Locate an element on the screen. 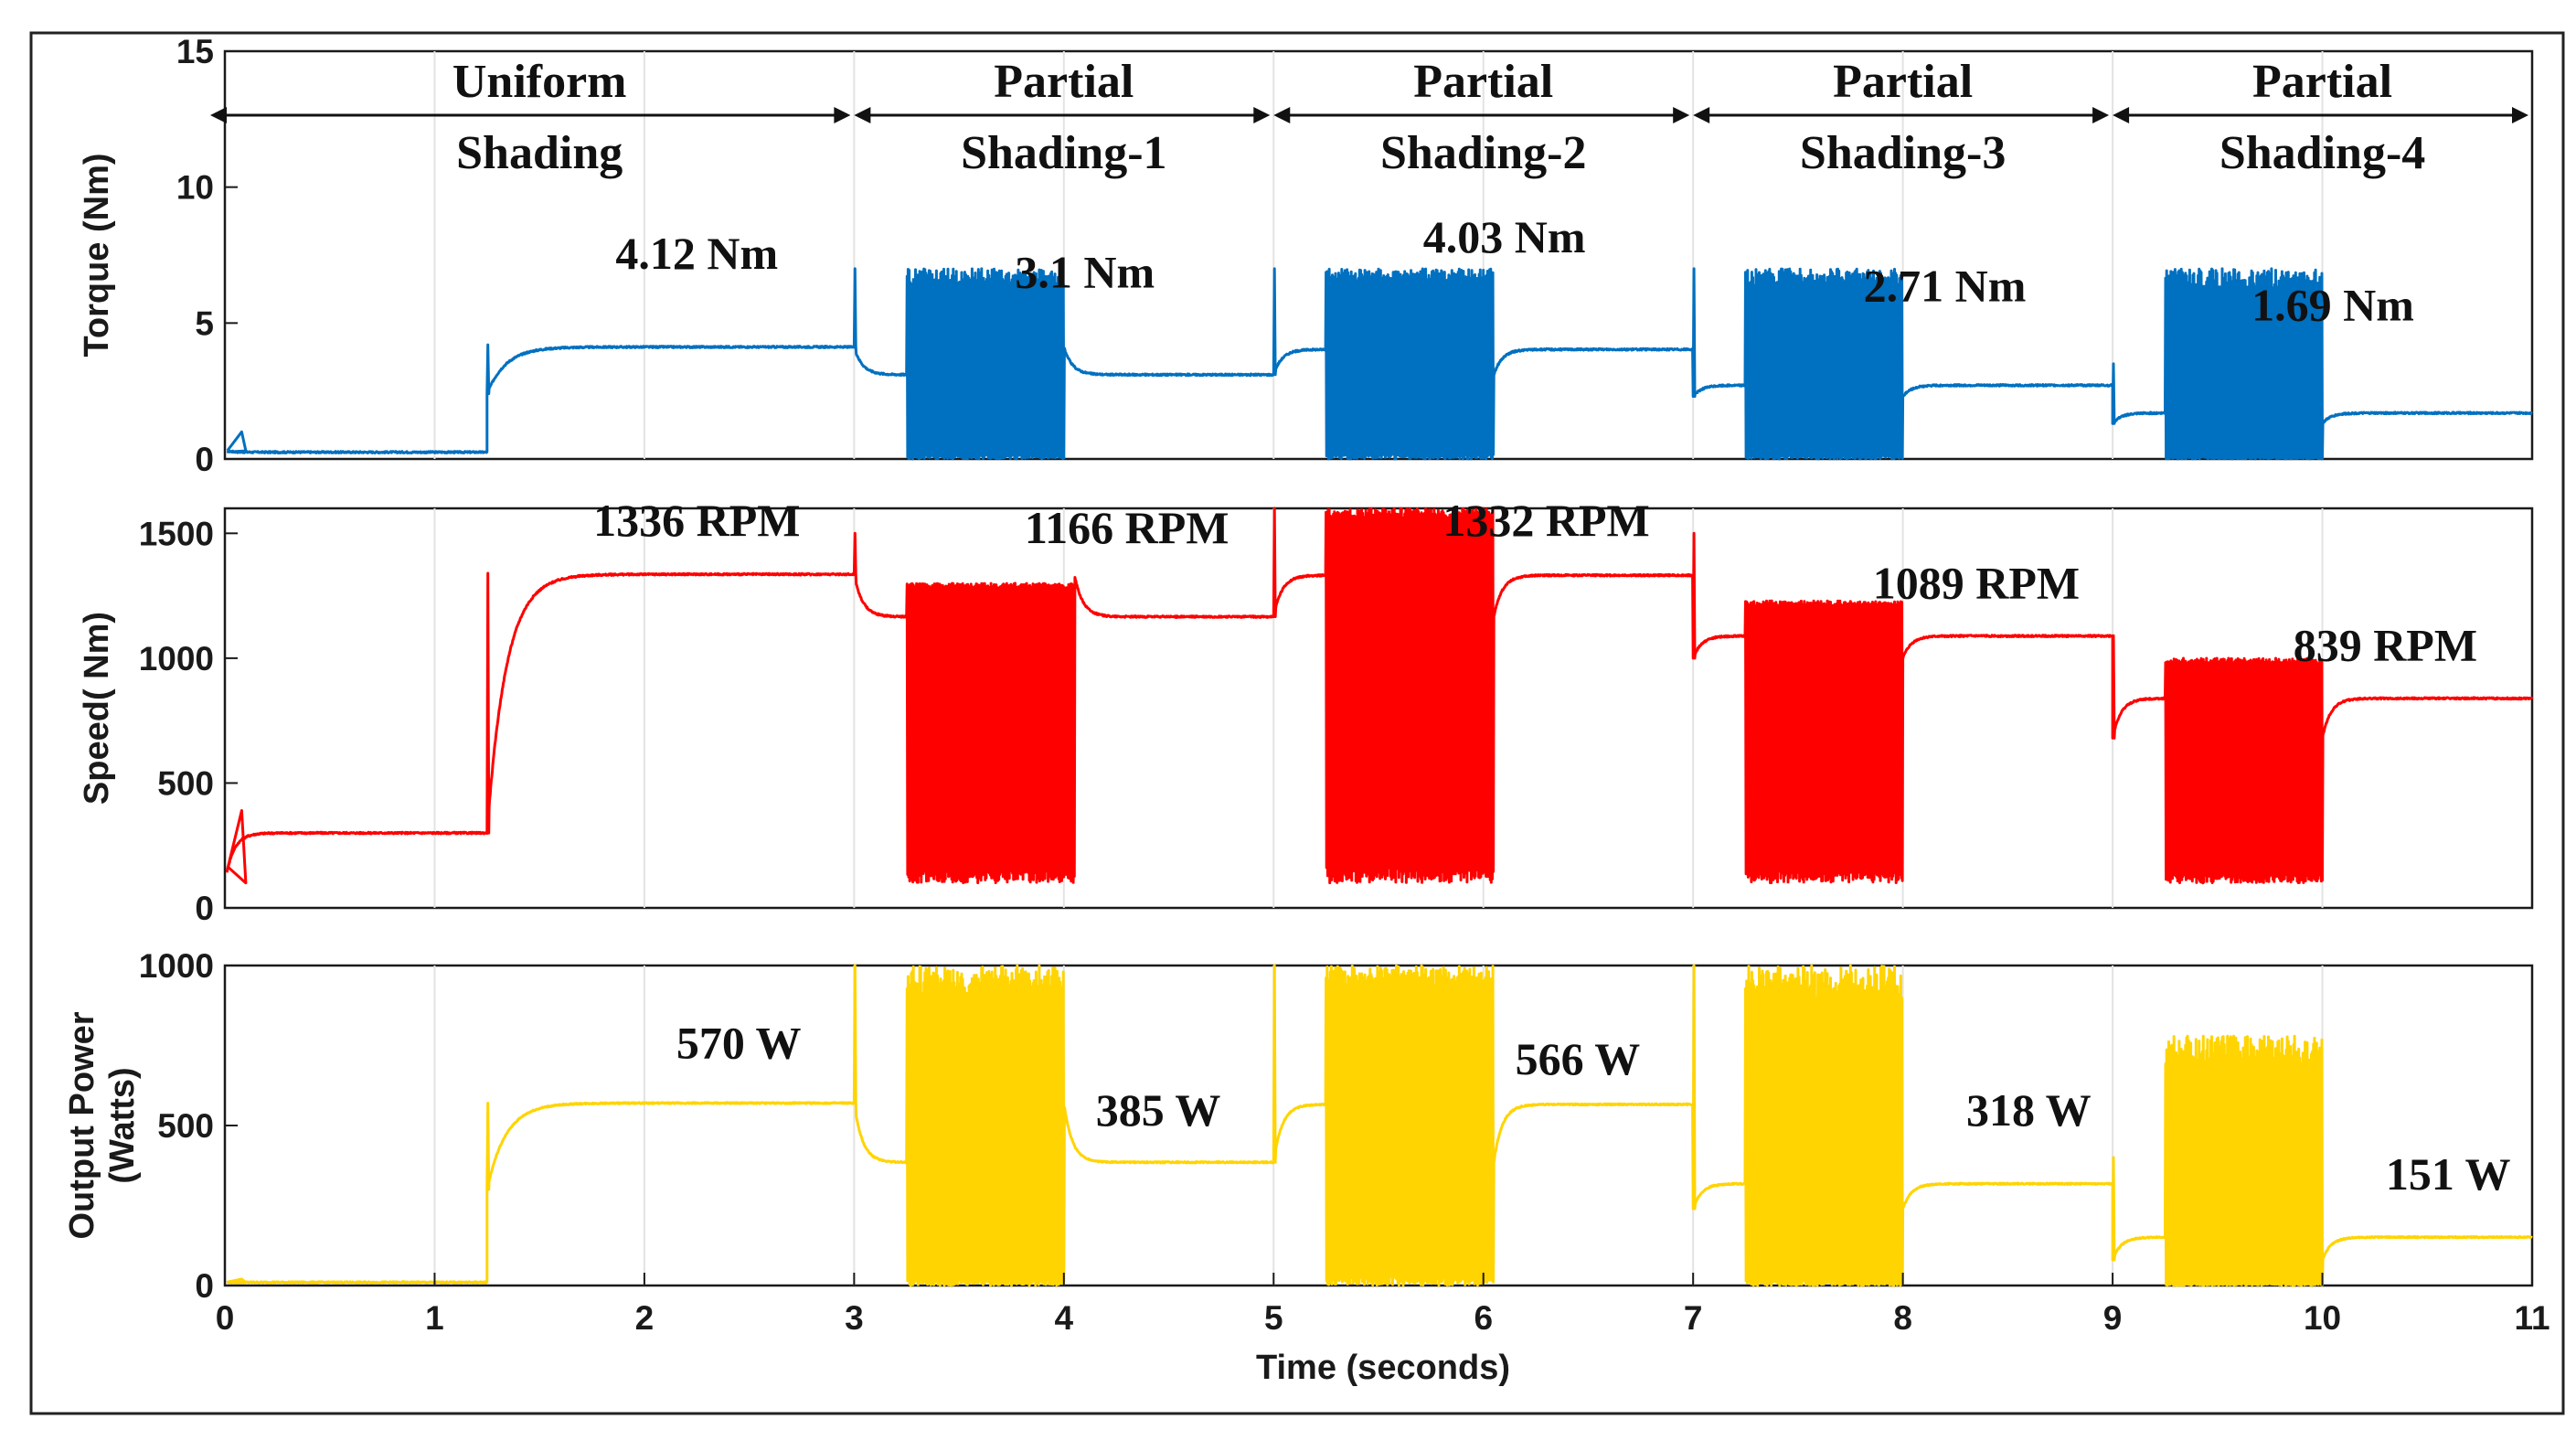 The width and height of the screenshot is (2576, 1451). value-annotation: 1166 RPM is located at coordinates (1127, 527).